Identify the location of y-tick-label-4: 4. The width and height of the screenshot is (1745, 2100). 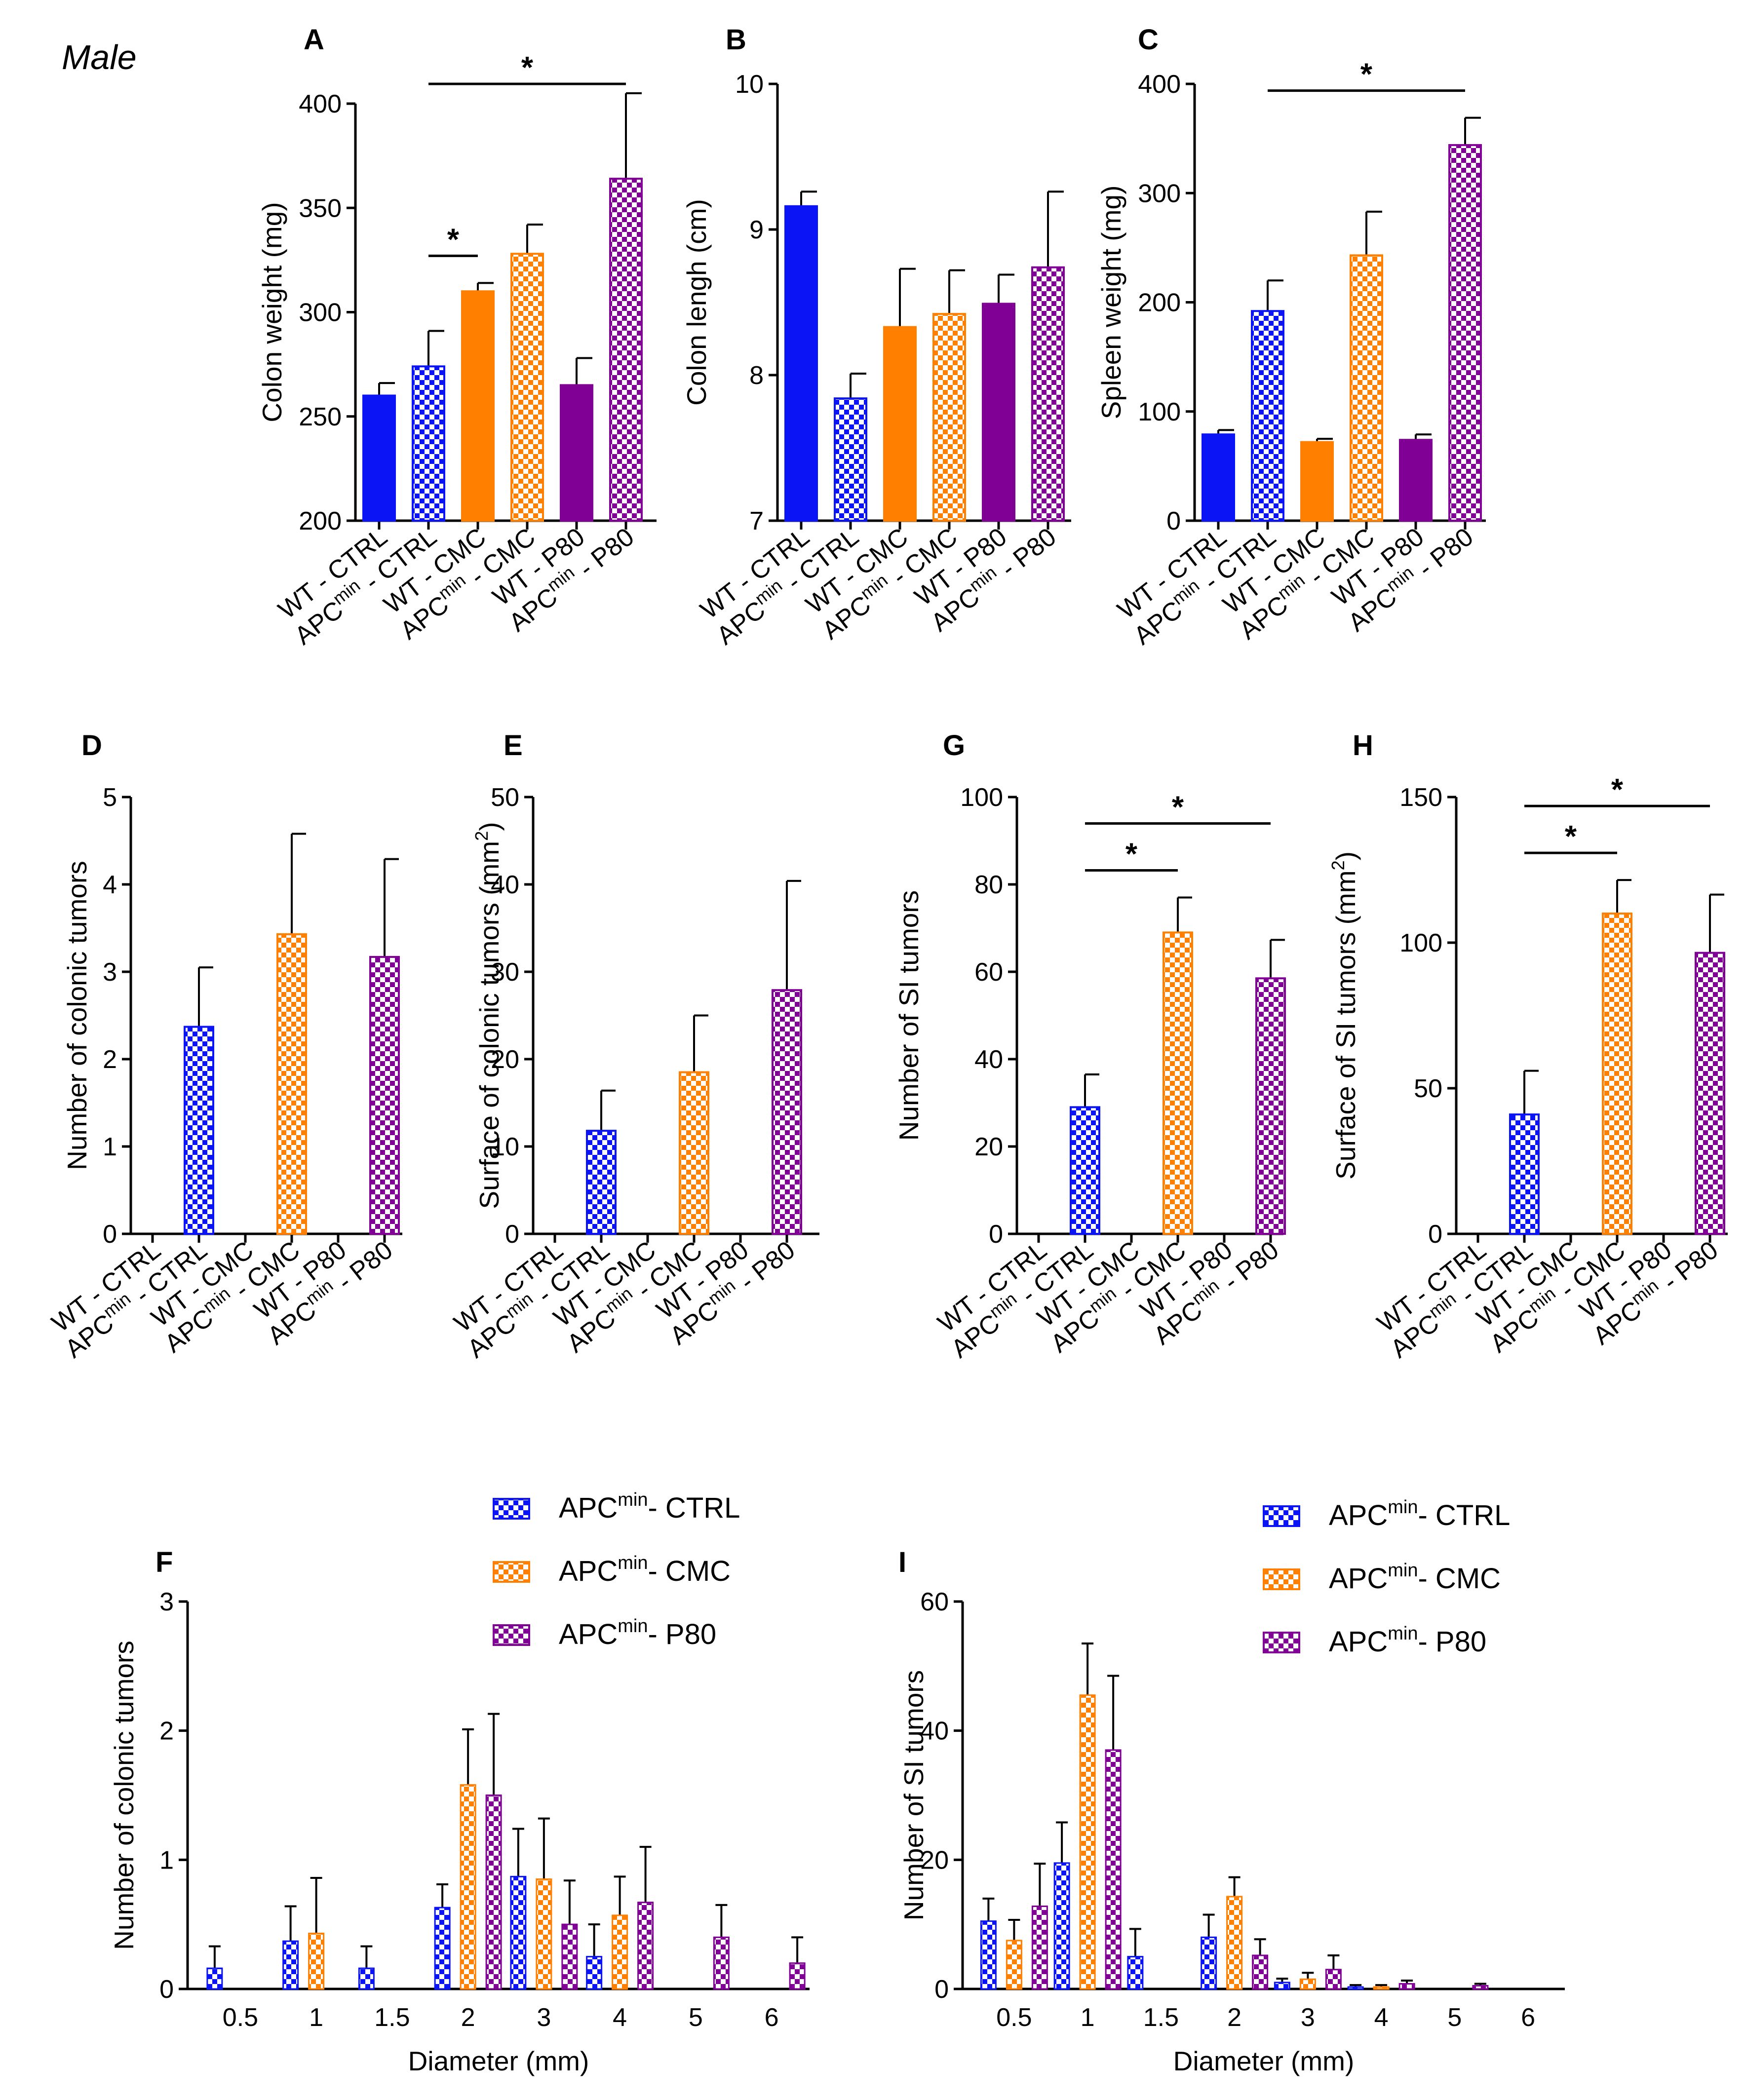
(110, 885).